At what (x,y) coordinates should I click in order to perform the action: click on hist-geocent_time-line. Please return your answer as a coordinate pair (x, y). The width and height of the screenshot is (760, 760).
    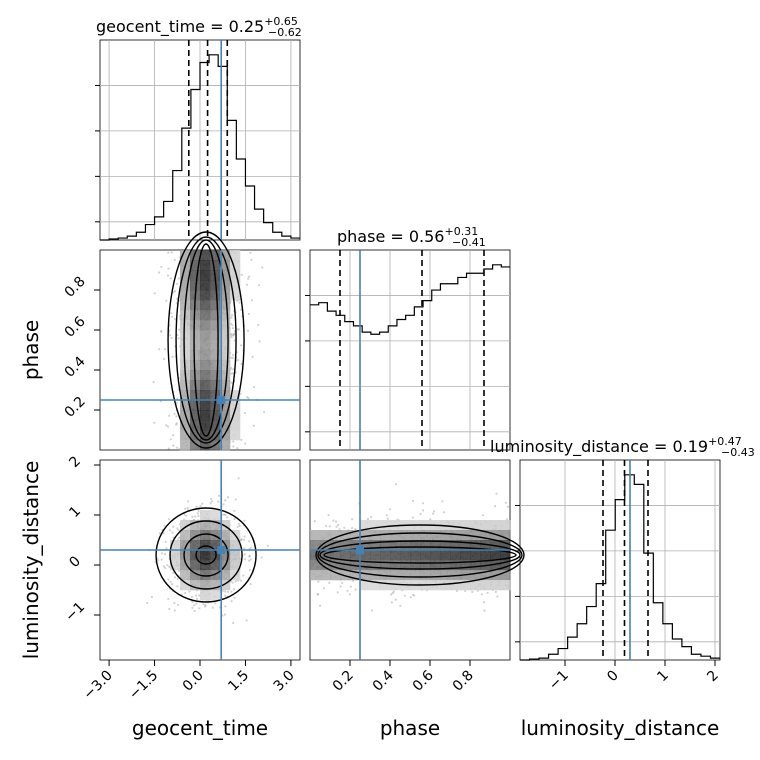
    Looking at the image, I should click on (200, 147).